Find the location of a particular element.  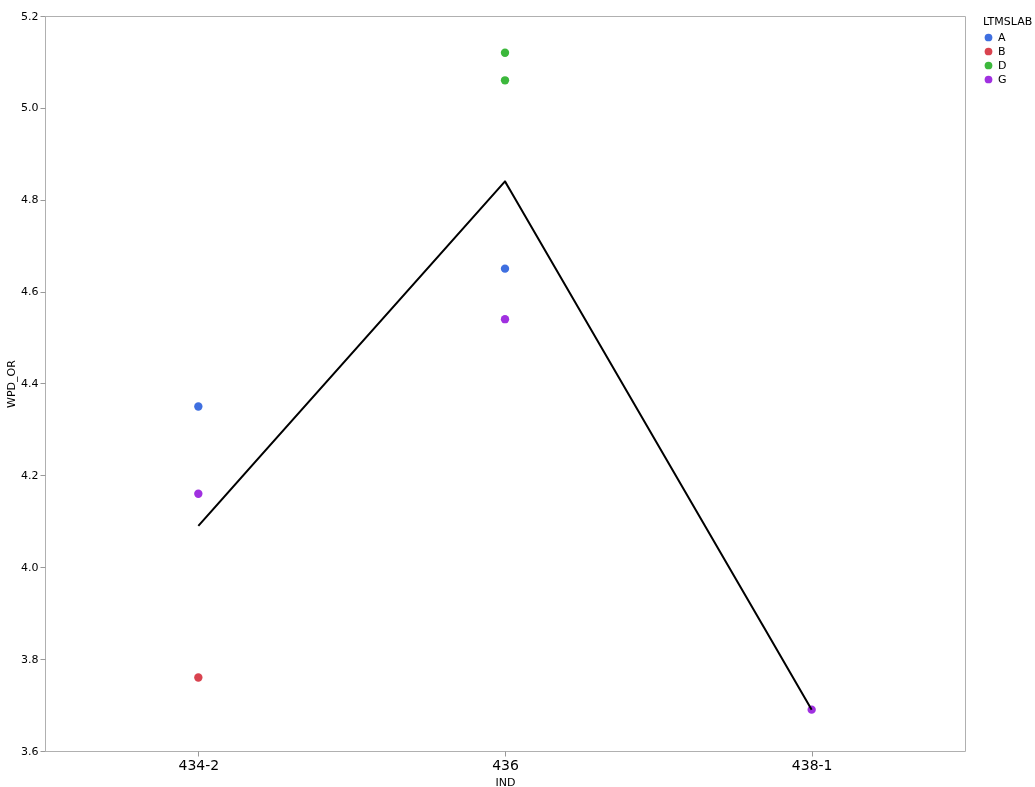

y-tick-label: 4.6 is located at coordinates (30, 292).